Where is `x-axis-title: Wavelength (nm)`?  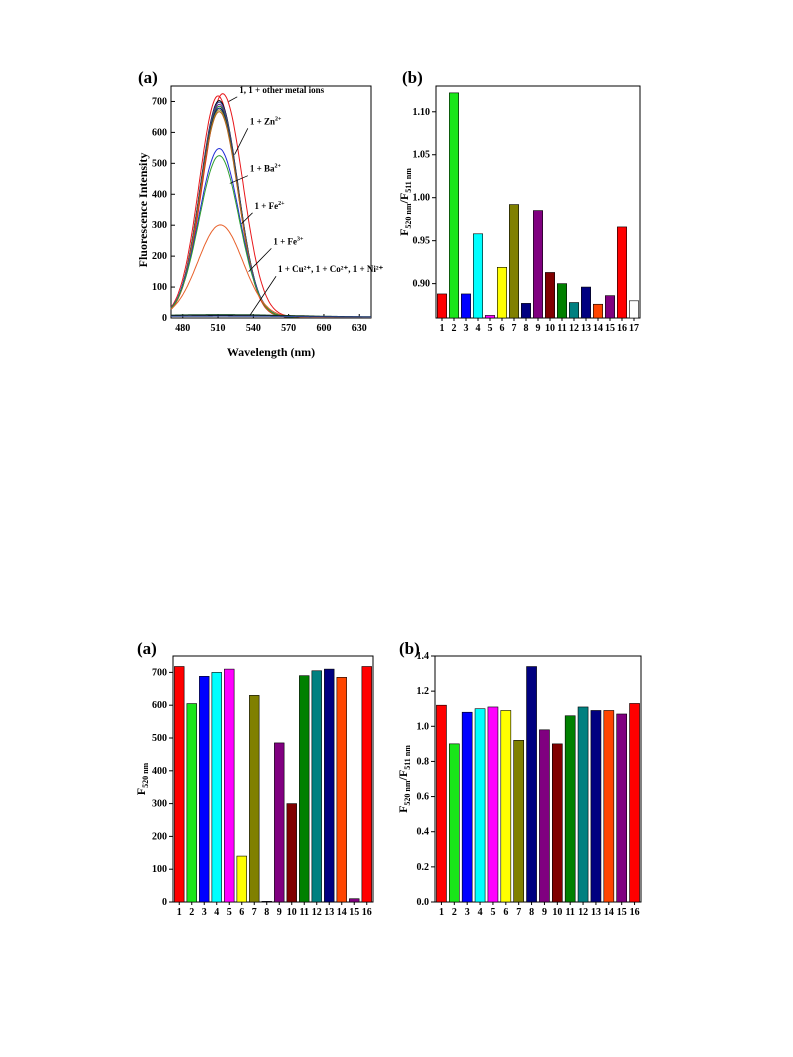
x-axis-title: Wavelength (nm) is located at coordinates (271, 352).